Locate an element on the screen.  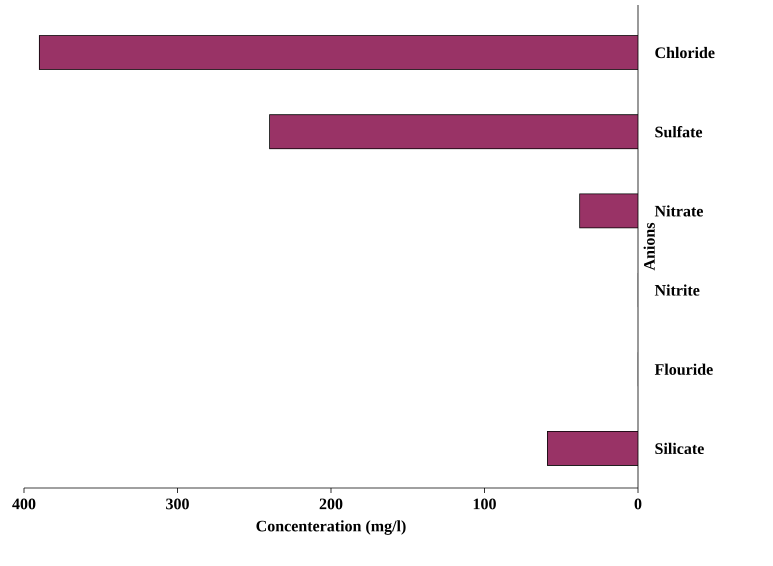
x-tick-label: 300 is located at coordinates (177, 504).